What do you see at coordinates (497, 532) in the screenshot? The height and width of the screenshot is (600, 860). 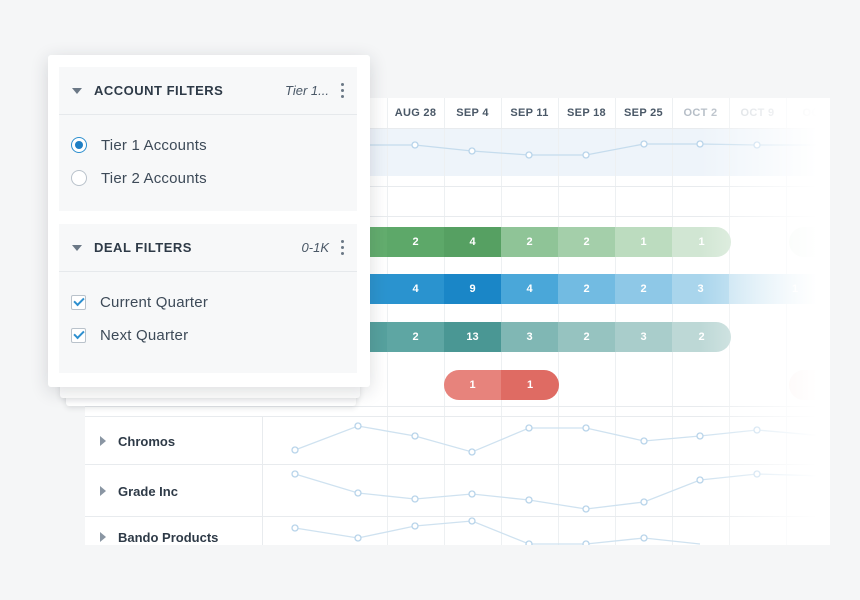 I see `bando-sparkline` at bounding box center [497, 532].